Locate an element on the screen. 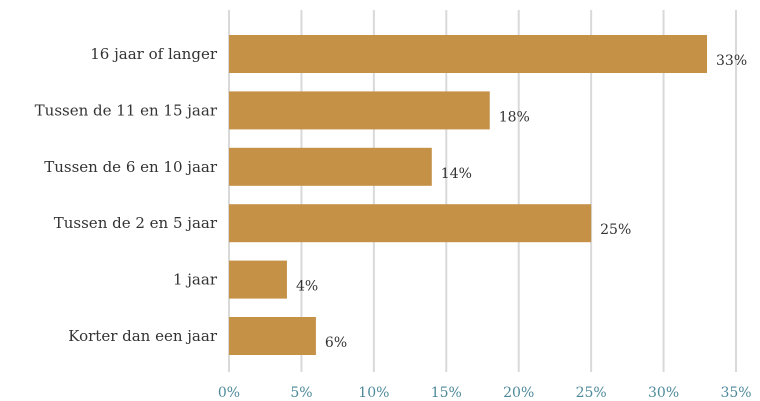 The height and width of the screenshot is (401, 760). value-label: 18% is located at coordinates (514, 117).